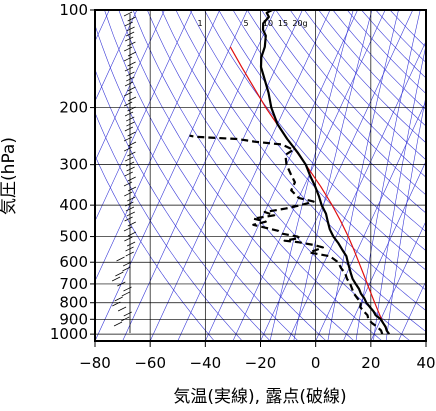 The width and height of the screenshot is (436, 411). I want to click on y-tick-label: 100, so click(73, 10).